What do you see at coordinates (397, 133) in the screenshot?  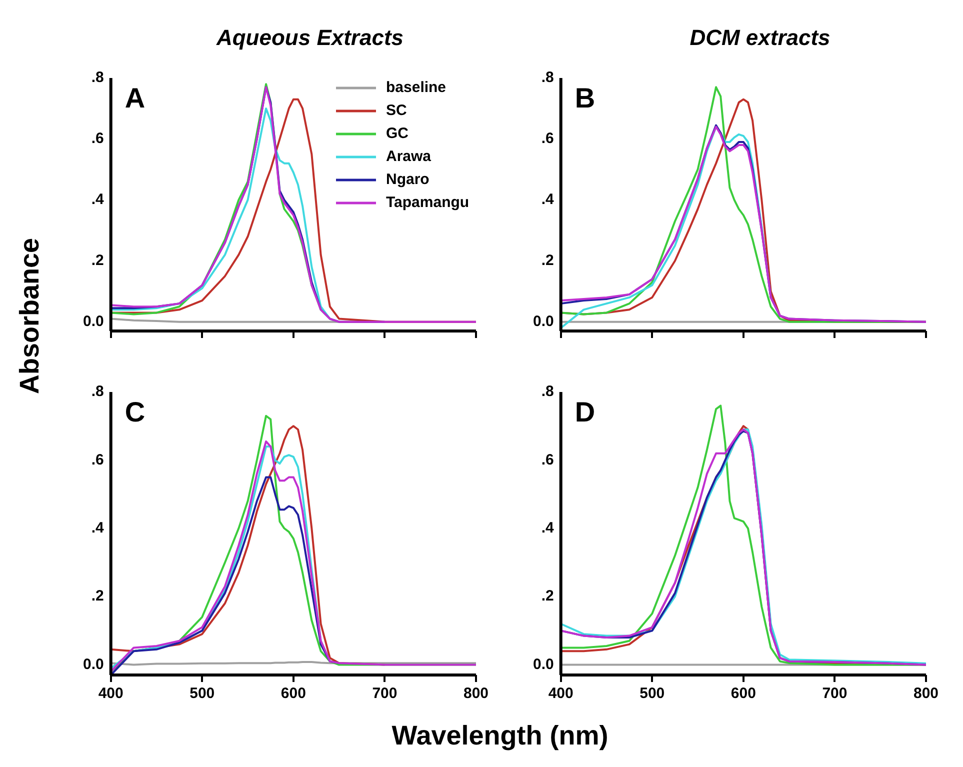 I see `legend-label: GC` at bounding box center [397, 133].